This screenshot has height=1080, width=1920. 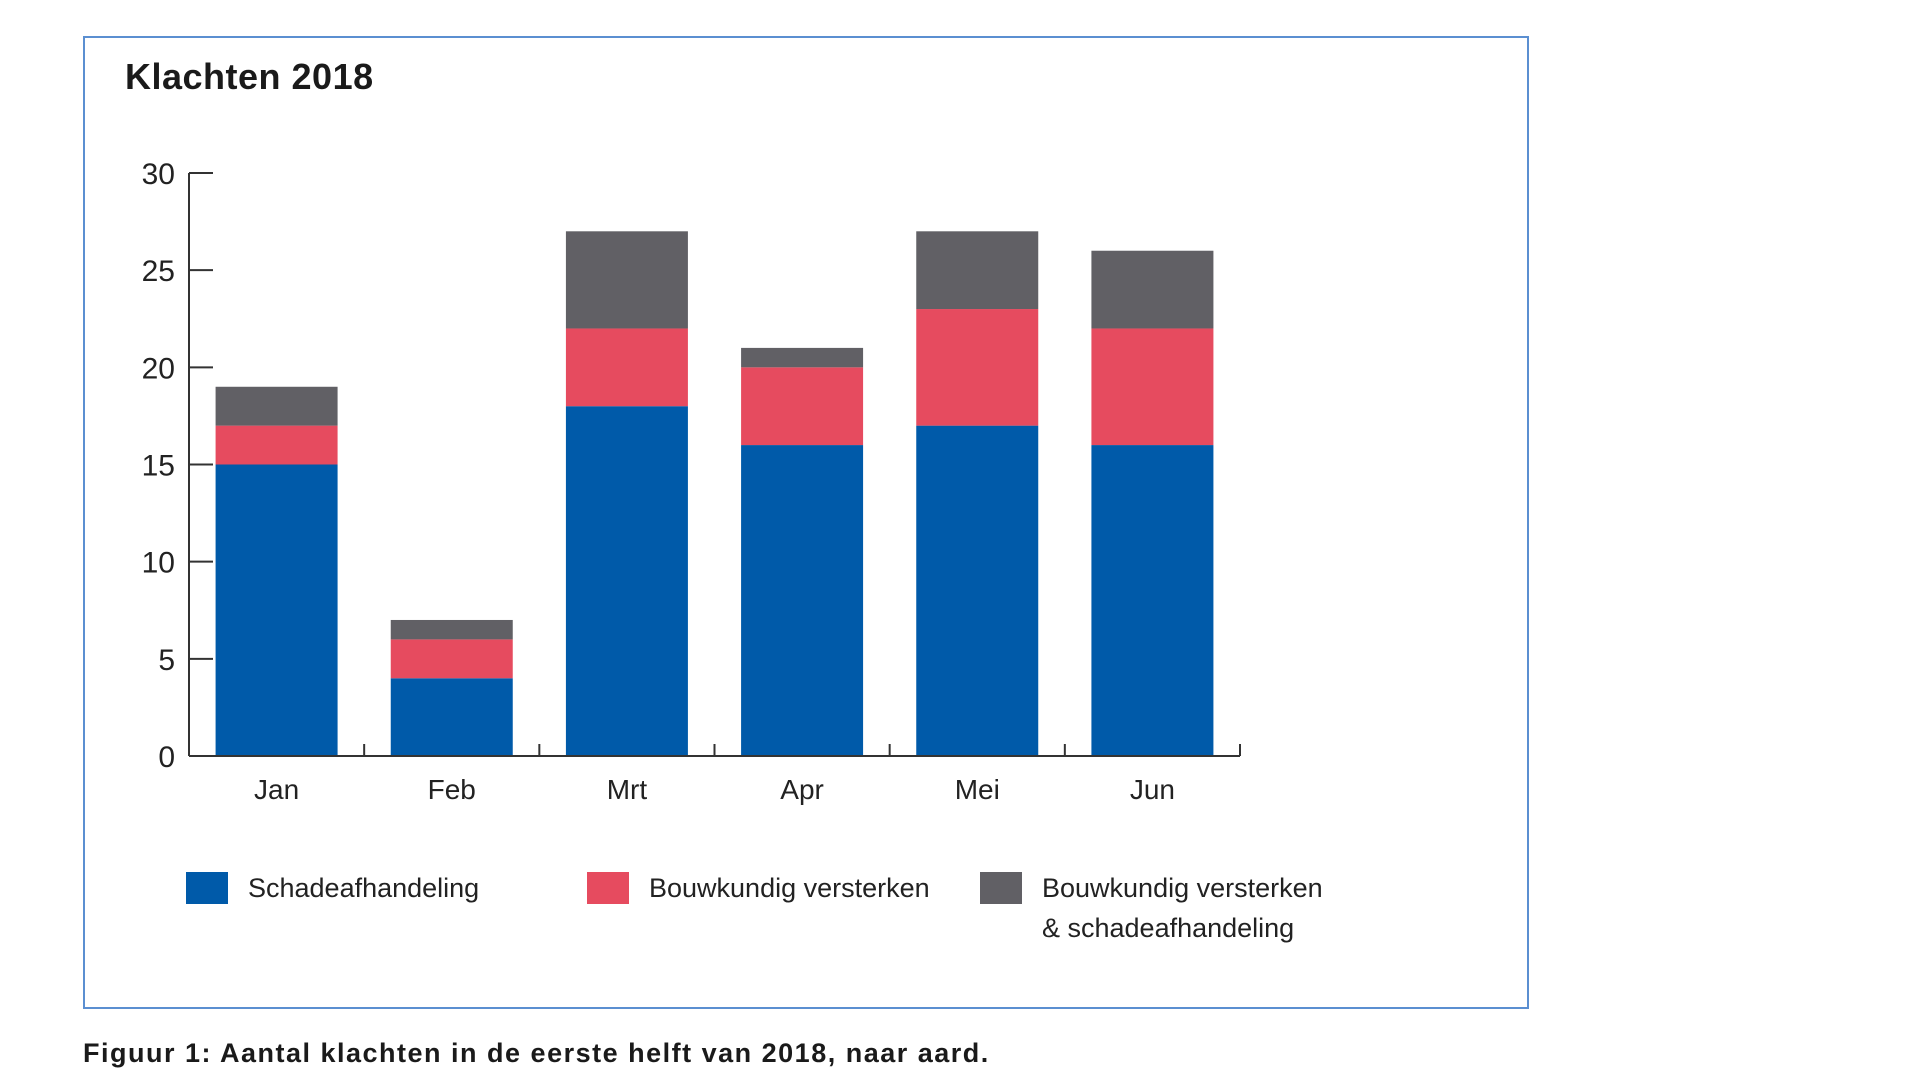 What do you see at coordinates (158, 563) in the screenshot?
I see `y-tick-label-10: 10` at bounding box center [158, 563].